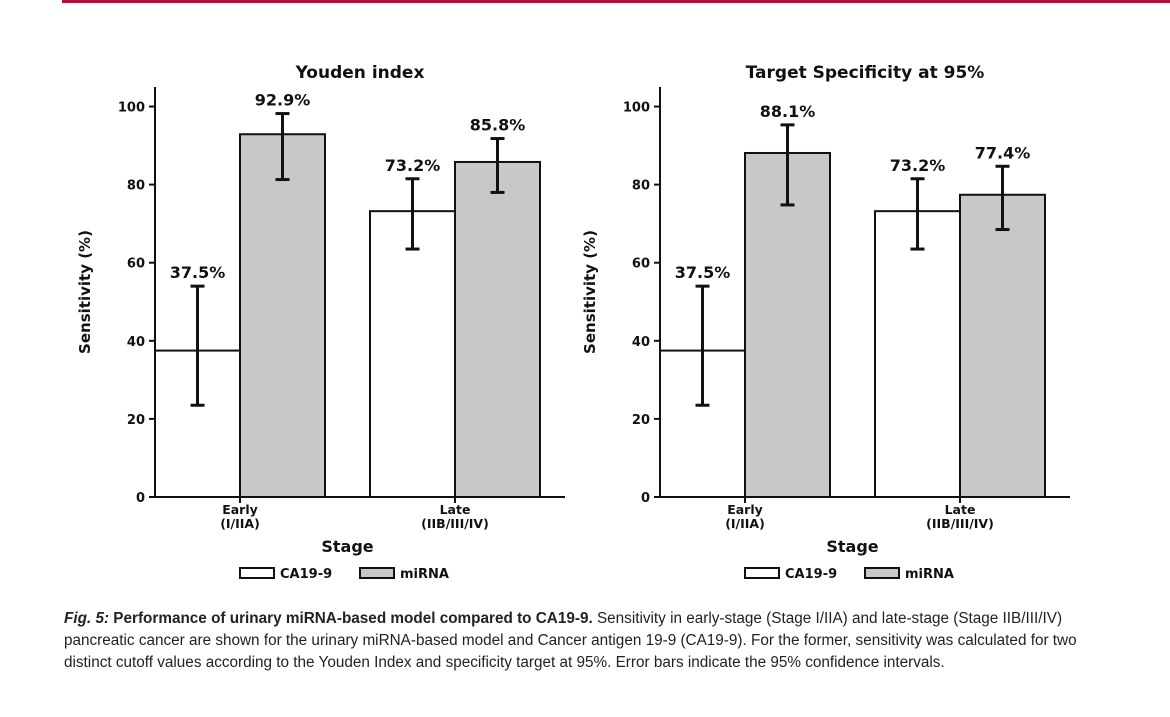 The width and height of the screenshot is (1170, 717). Describe the element at coordinates (1003, 152) in the screenshot. I see `data-label: 77.4%` at that location.